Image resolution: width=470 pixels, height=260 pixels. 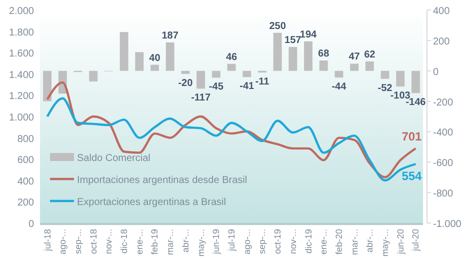 What do you see at coordinates (339, 242) in the screenshot?
I see `x-tick-label: feb-20` at bounding box center [339, 242].